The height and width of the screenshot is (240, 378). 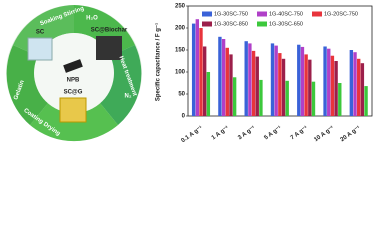 I want to click on y-tick-label: 200, so click(x=180, y=29).